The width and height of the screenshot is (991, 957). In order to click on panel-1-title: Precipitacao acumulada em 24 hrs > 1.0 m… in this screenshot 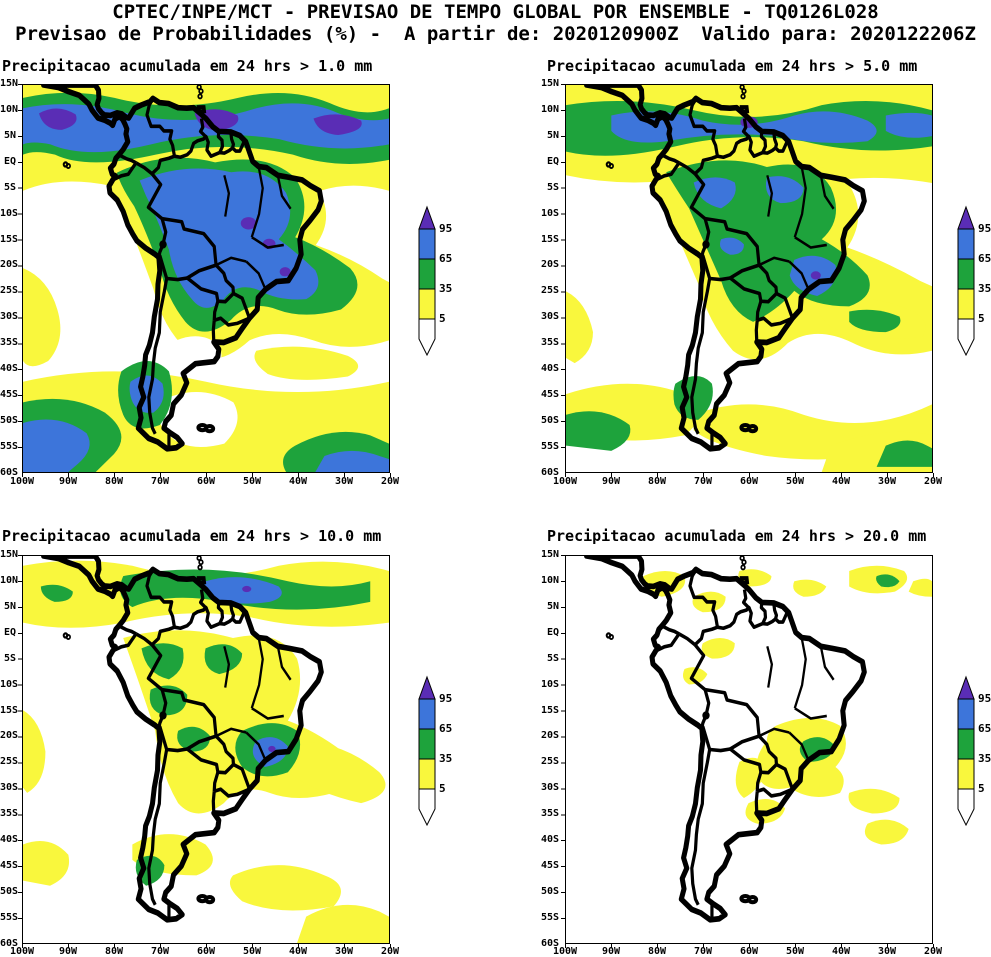, I will do `click(187, 66)`.